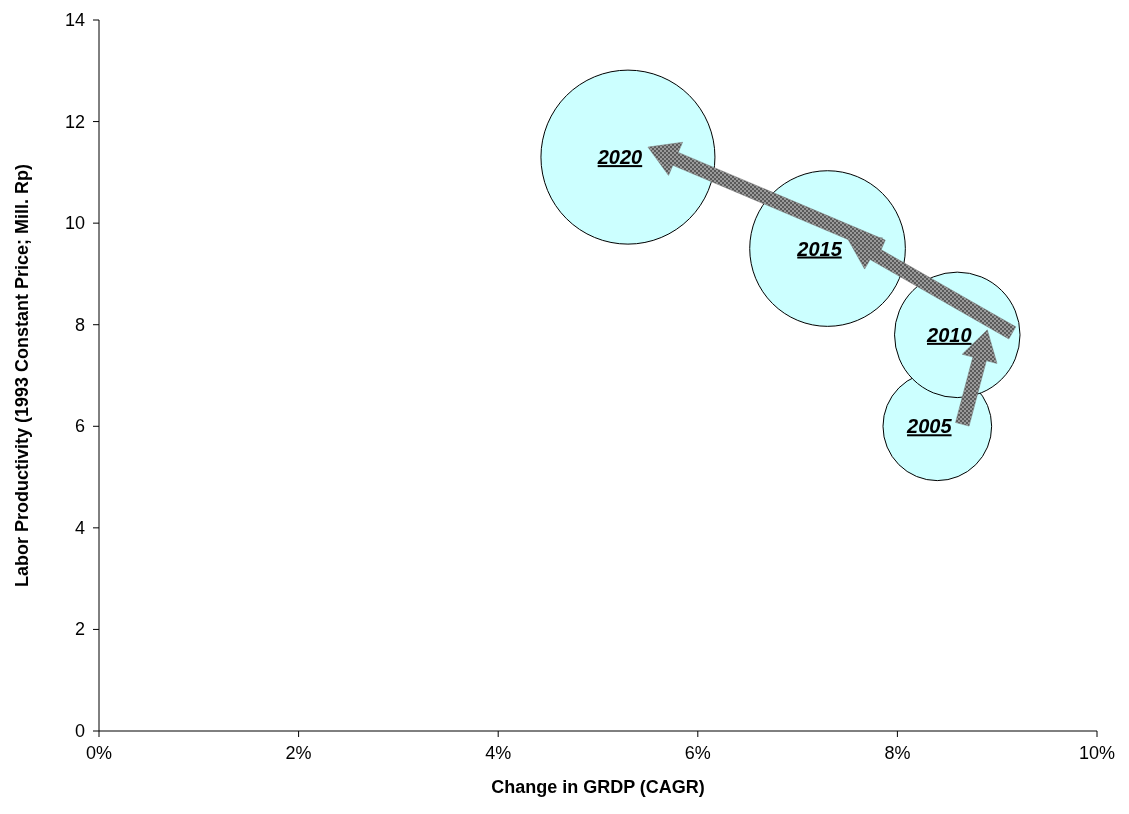  What do you see at coordinates (79, 731) in the screenshot?
I see `y-tick-label: 0` at bounding box center [79, 731].